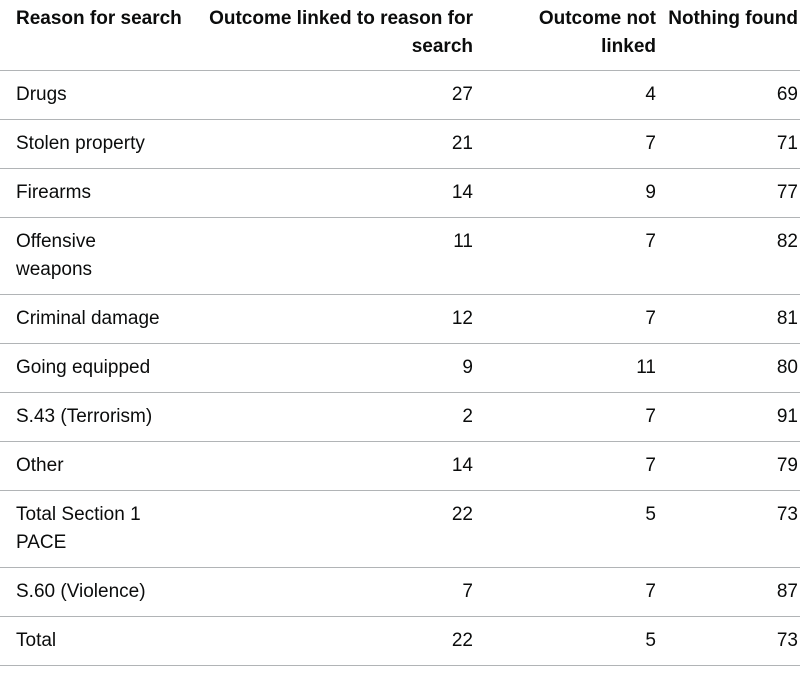 This screenshot has height=688, width=800. What do you see at coordinates (734, 35) in the screenshot?
I see `column-header-nothing-found: Nothing found` at bounding box center [734, 35].